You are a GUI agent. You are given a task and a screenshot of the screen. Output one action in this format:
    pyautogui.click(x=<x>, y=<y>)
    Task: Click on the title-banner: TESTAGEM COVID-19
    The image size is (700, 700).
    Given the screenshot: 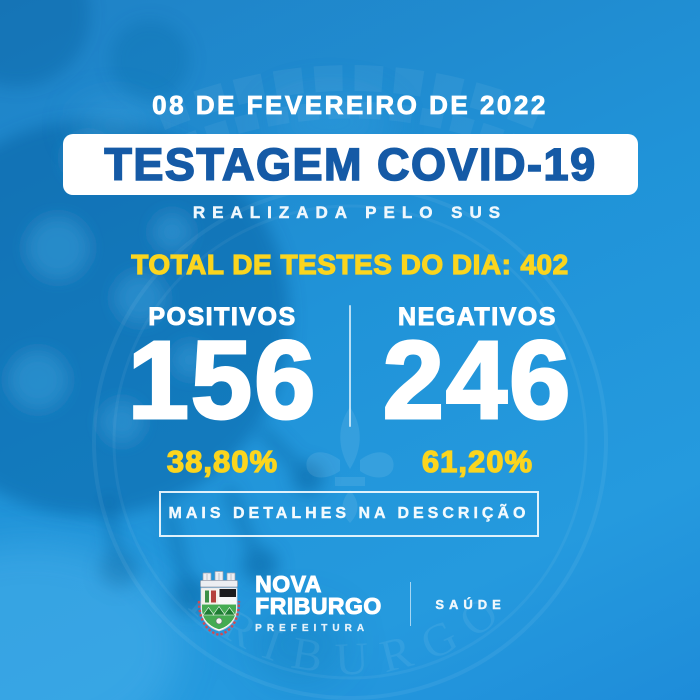 What is the action you would take?
    pyautogui.click(x=350, y=164)
    